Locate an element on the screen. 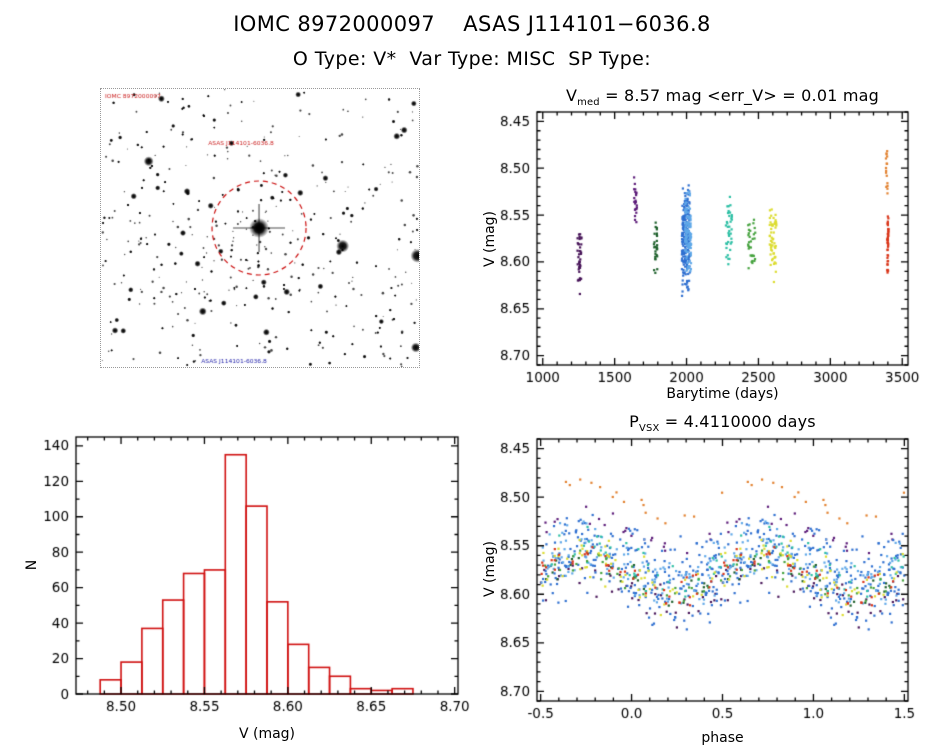 Image resolution: width=944 pixels, height=747 pixels. finder-chart is located at coordinates (260, 228).